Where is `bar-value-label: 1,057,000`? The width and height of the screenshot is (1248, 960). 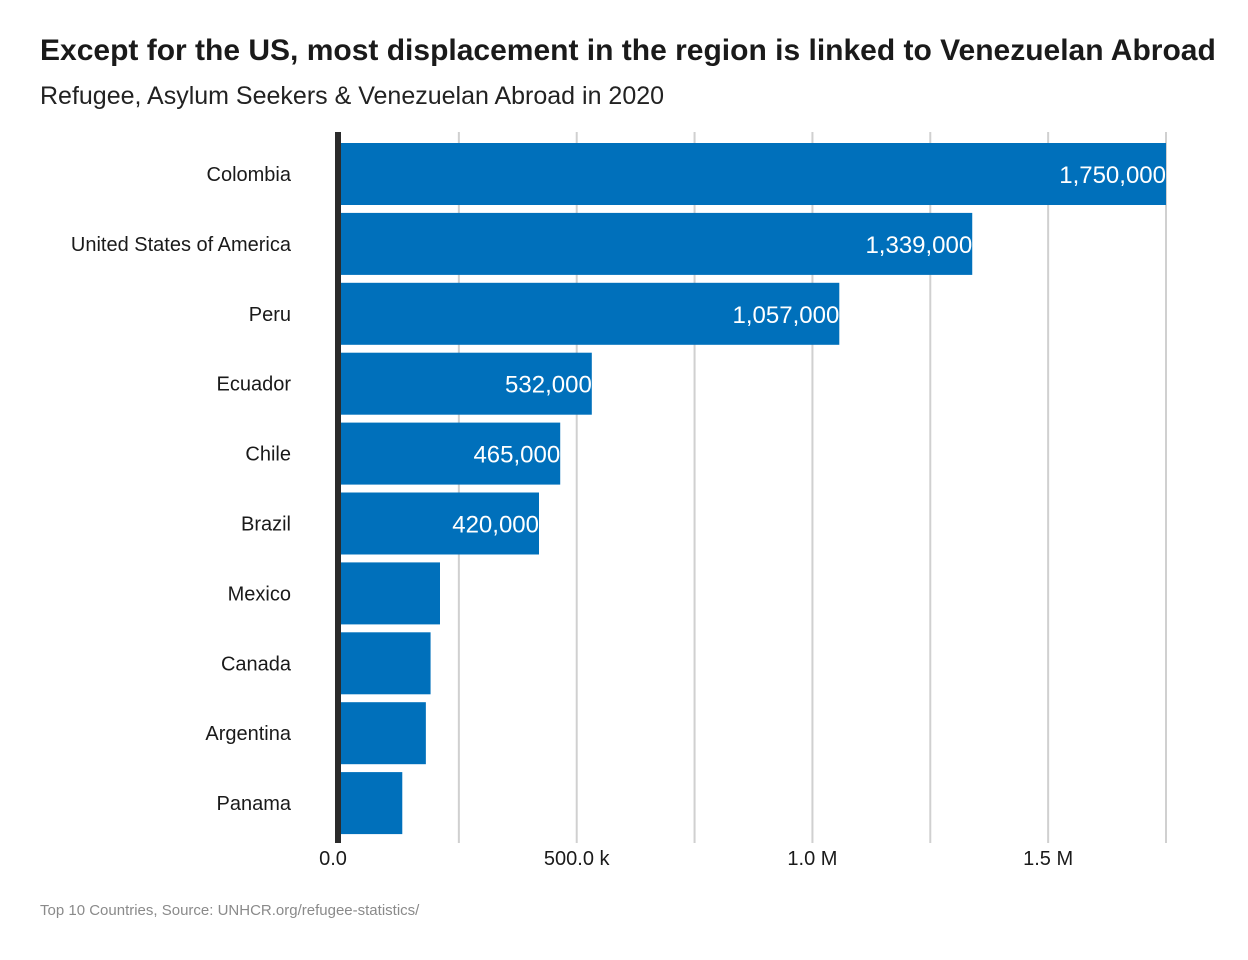
bar-value-label: 1,057,000 is located at coordinates (786, 315).